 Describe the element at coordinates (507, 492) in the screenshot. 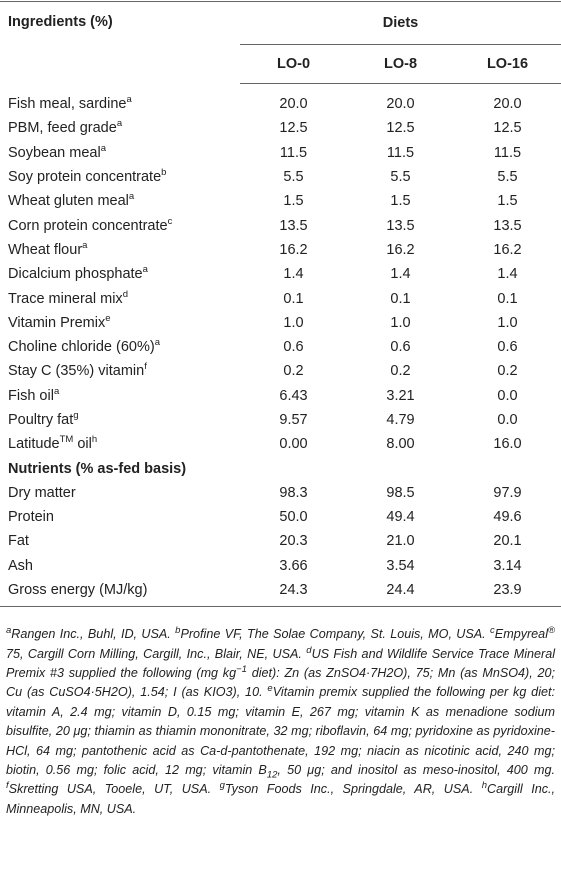

I see `cell: 97.9` at that location.